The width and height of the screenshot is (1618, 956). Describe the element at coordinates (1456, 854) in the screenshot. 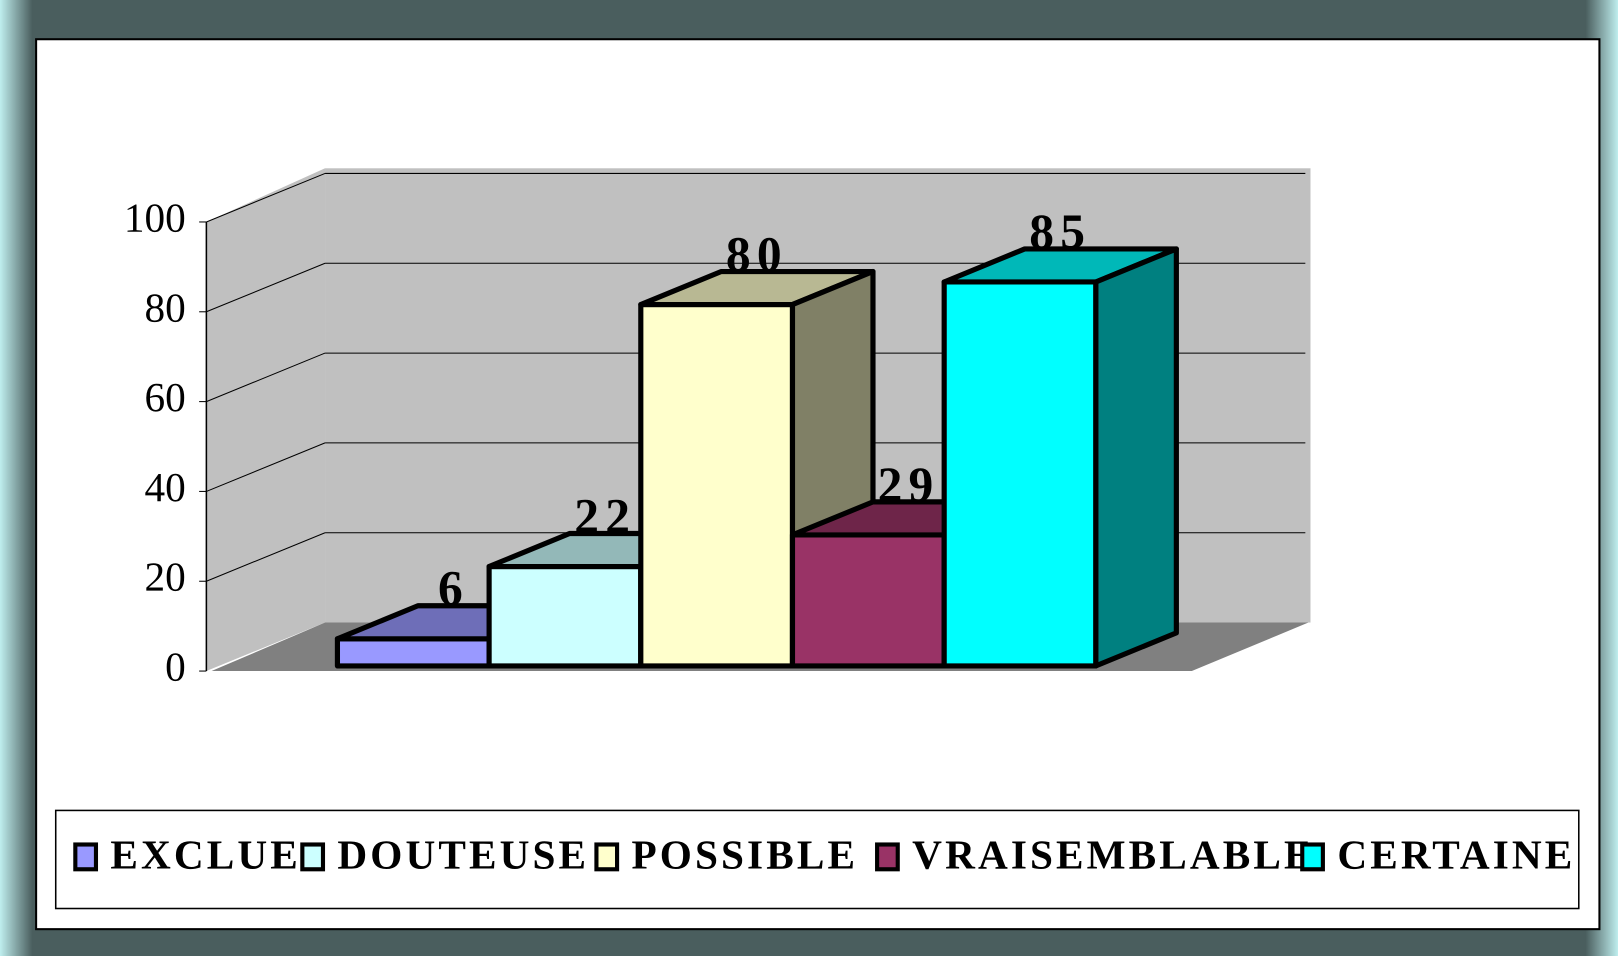

I see `legend-label: CERTAINE` at that location.